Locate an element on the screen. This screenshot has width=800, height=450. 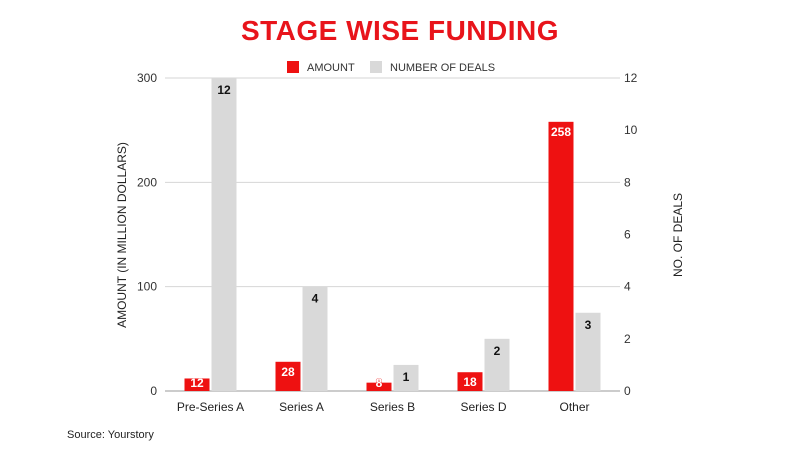
data-label-amount: 12 is located at coordinates (197, 383).